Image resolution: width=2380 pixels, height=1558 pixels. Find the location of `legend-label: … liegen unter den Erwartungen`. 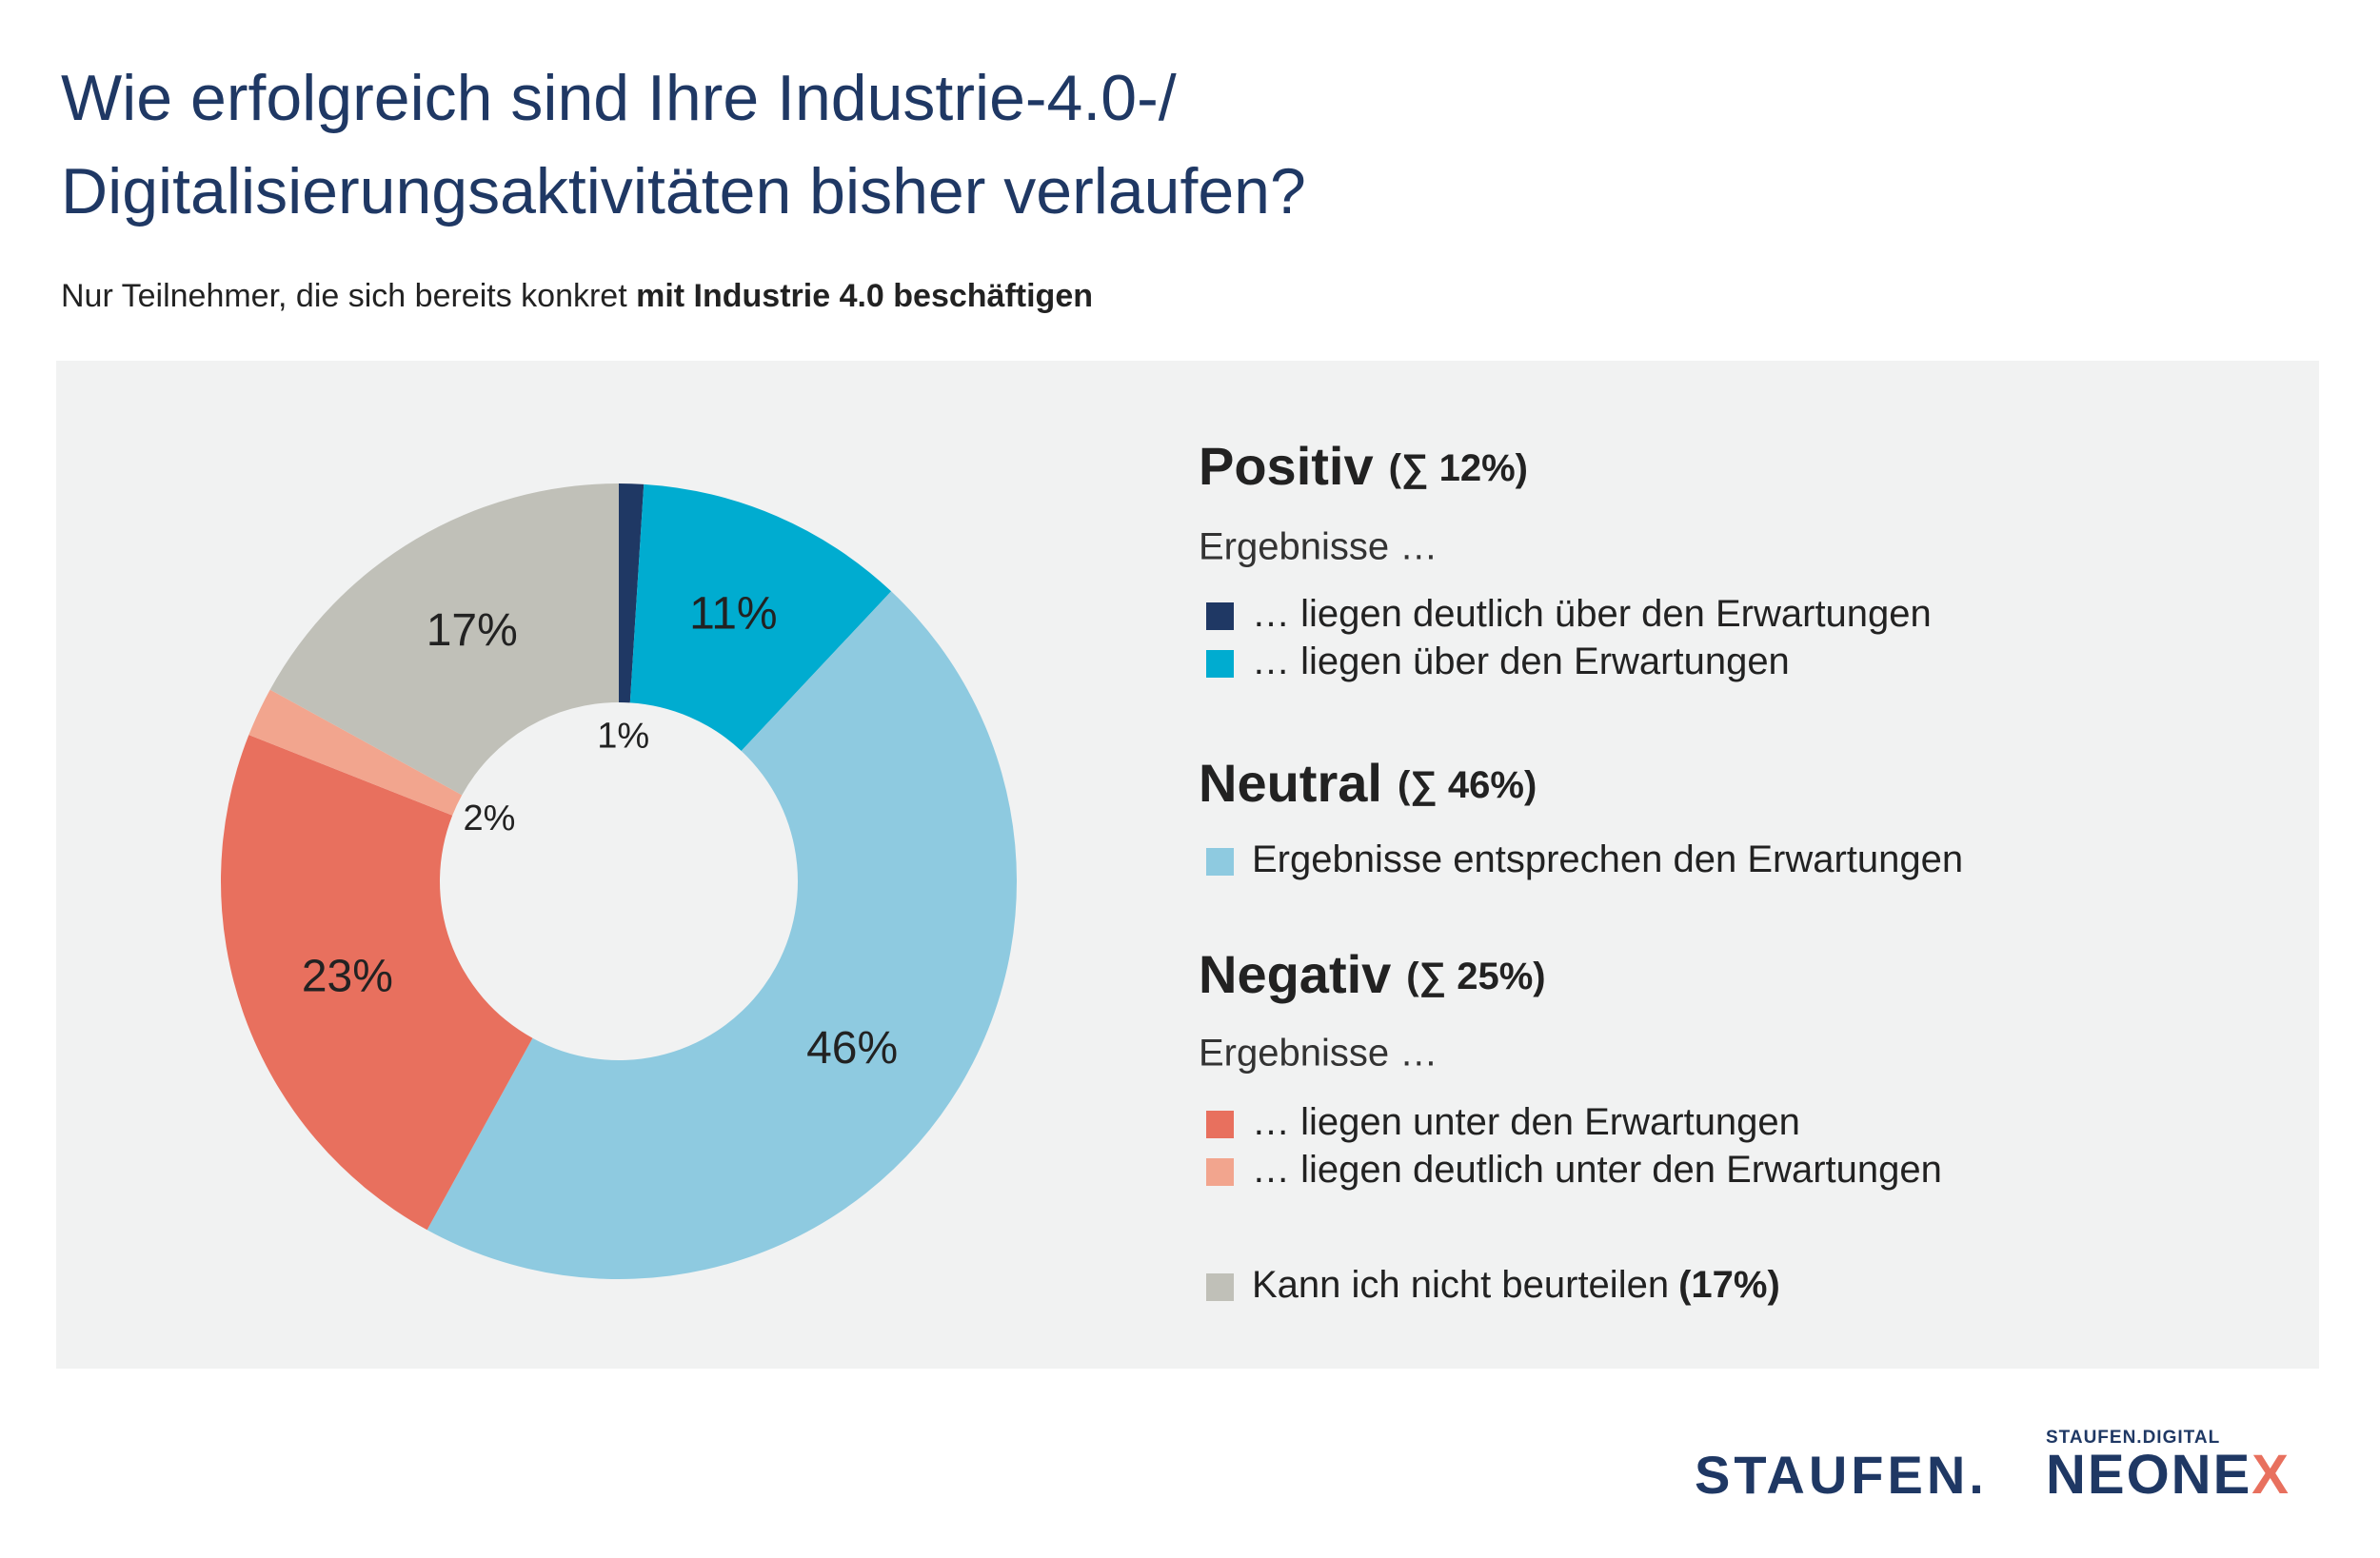

legend-label: … liegen unter den Erwartungen is located at coordinates (1526, 1122).